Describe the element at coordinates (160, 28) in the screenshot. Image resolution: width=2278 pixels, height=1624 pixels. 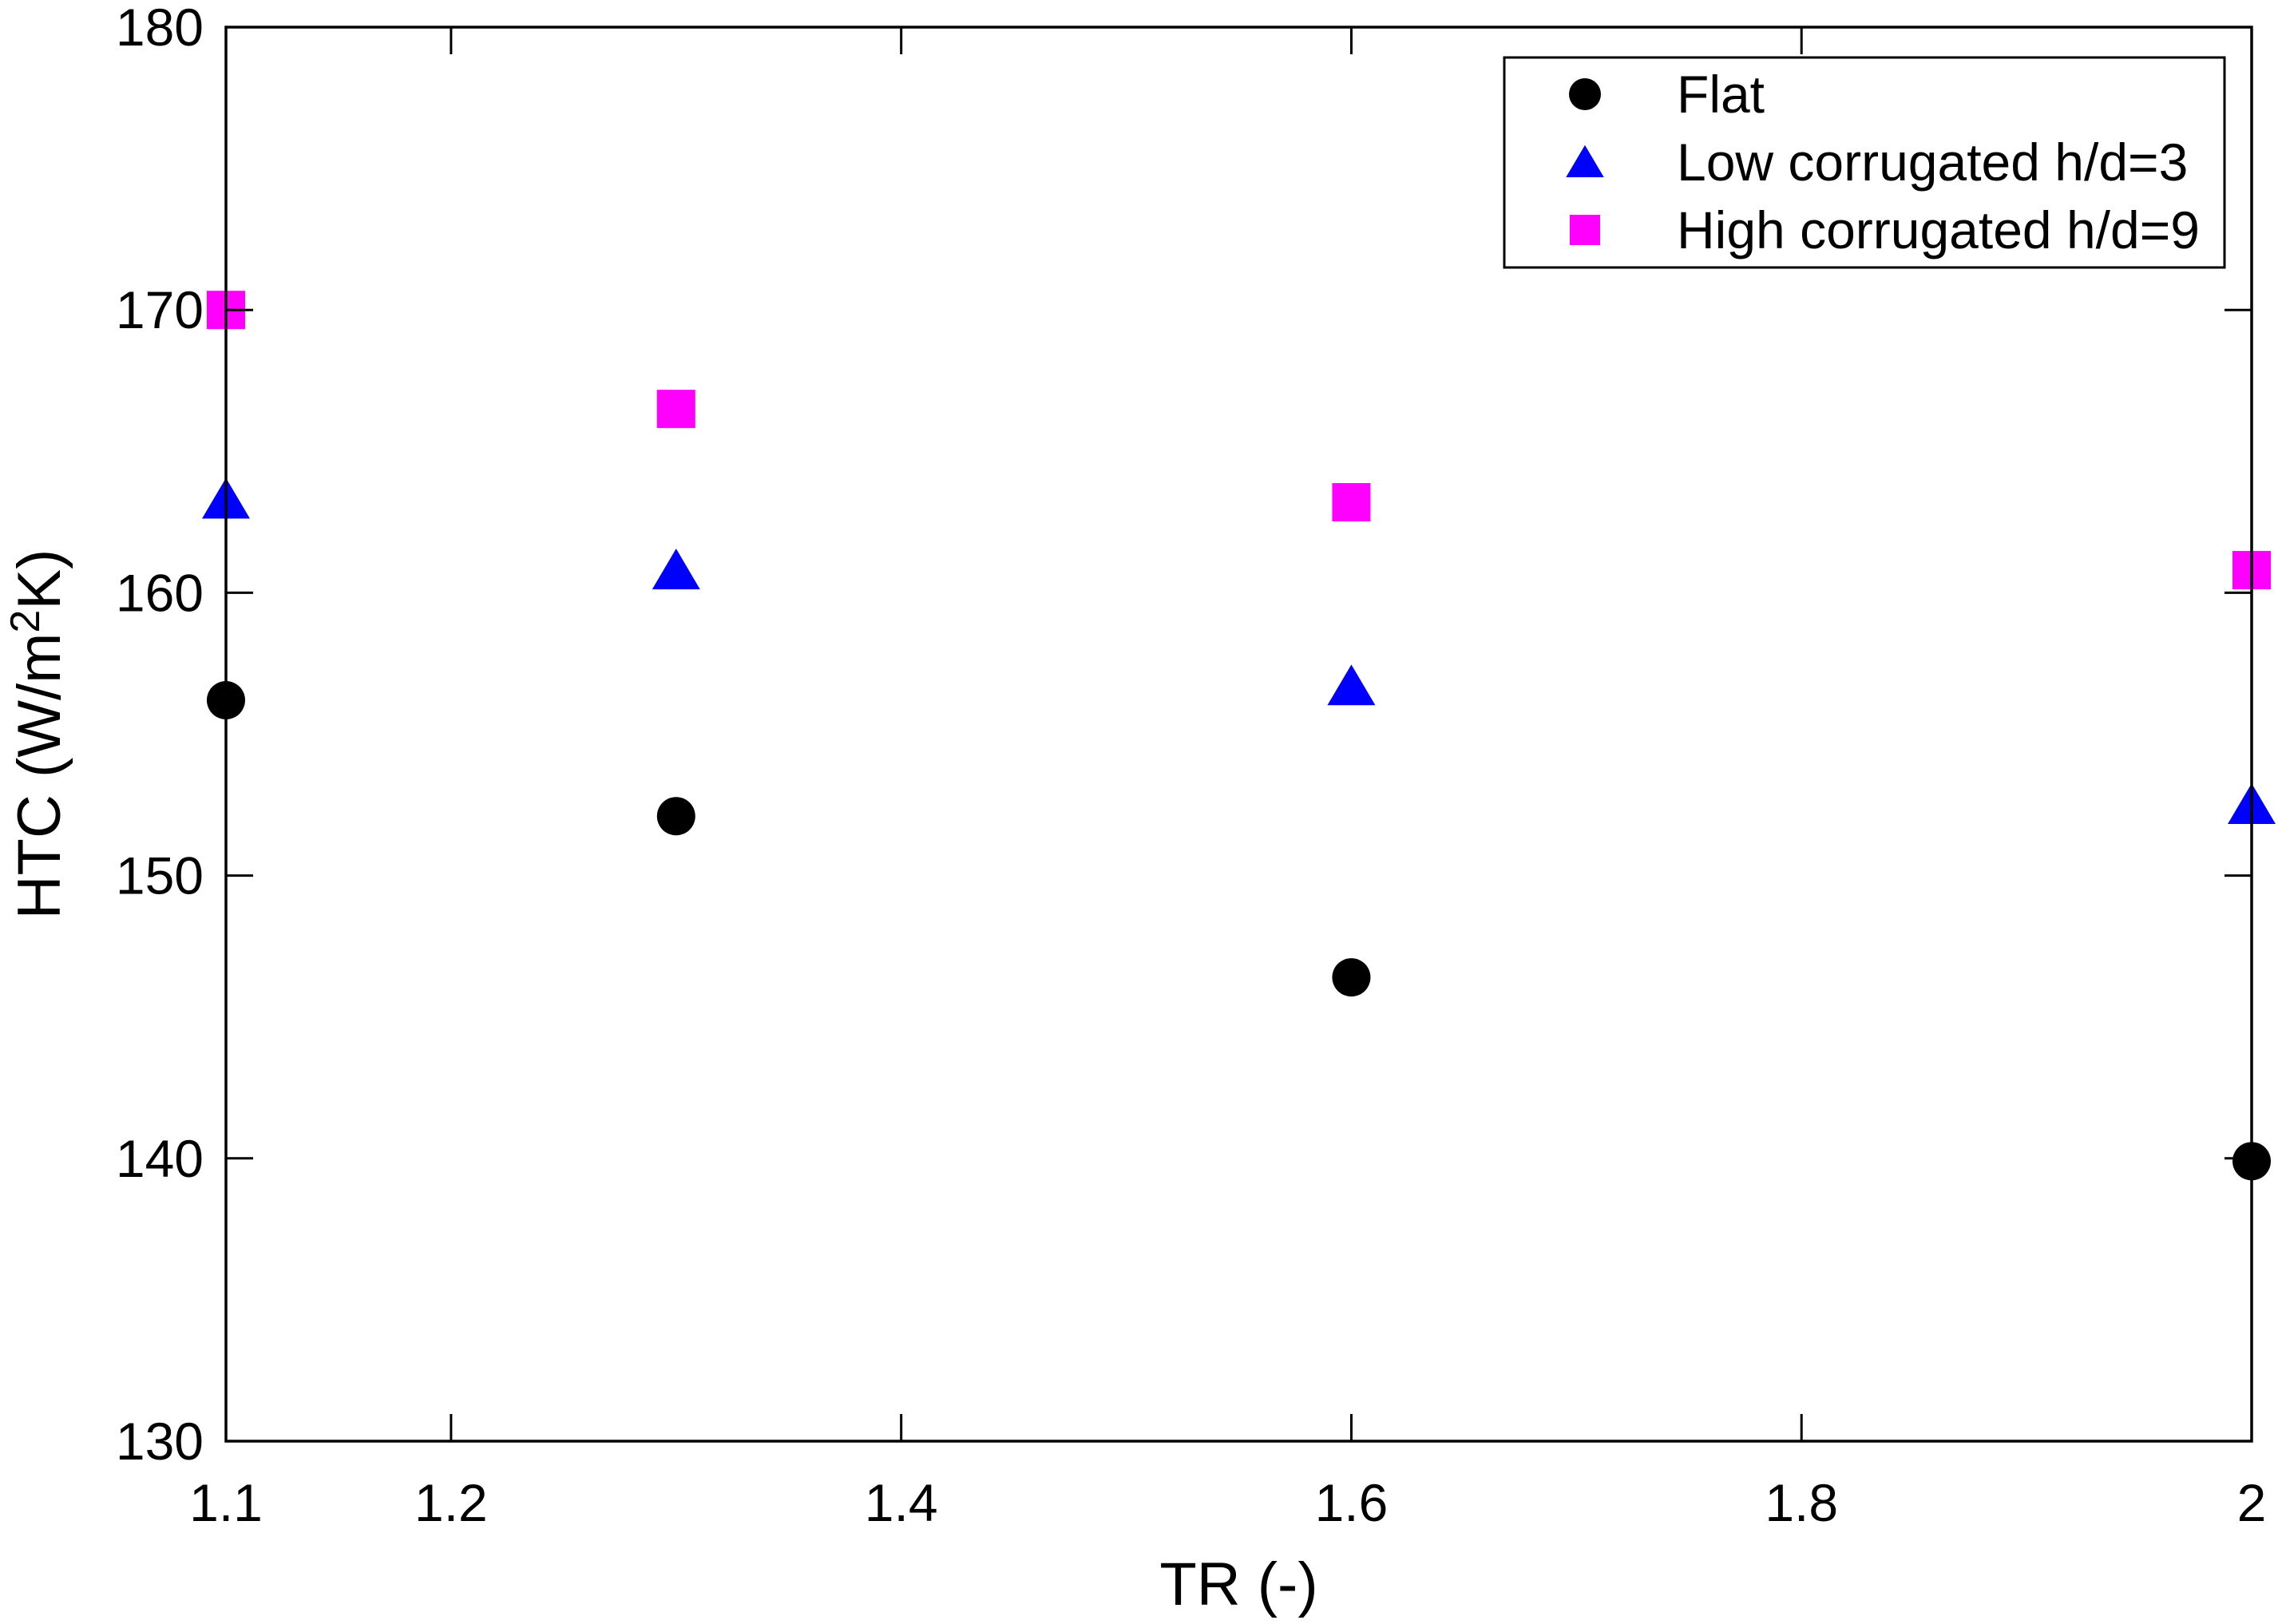
I see `y-tick-label: 180` at that location.